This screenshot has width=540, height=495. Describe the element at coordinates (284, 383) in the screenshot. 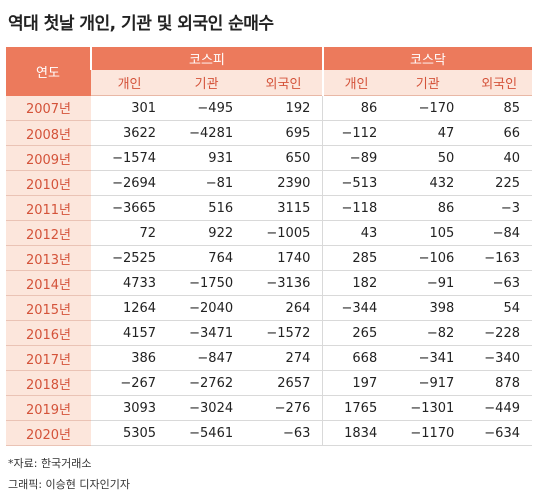

I see `value-cell: 2657` at that location.